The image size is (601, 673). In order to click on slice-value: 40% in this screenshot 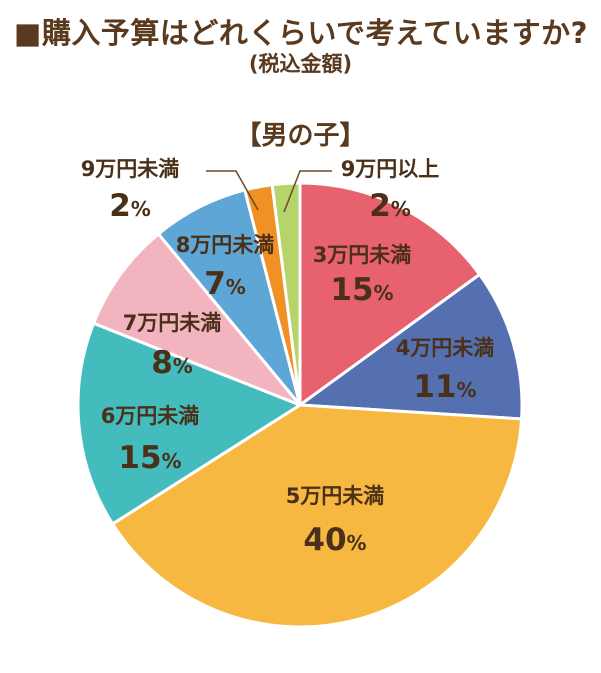, I will do `click(334, 540)`.